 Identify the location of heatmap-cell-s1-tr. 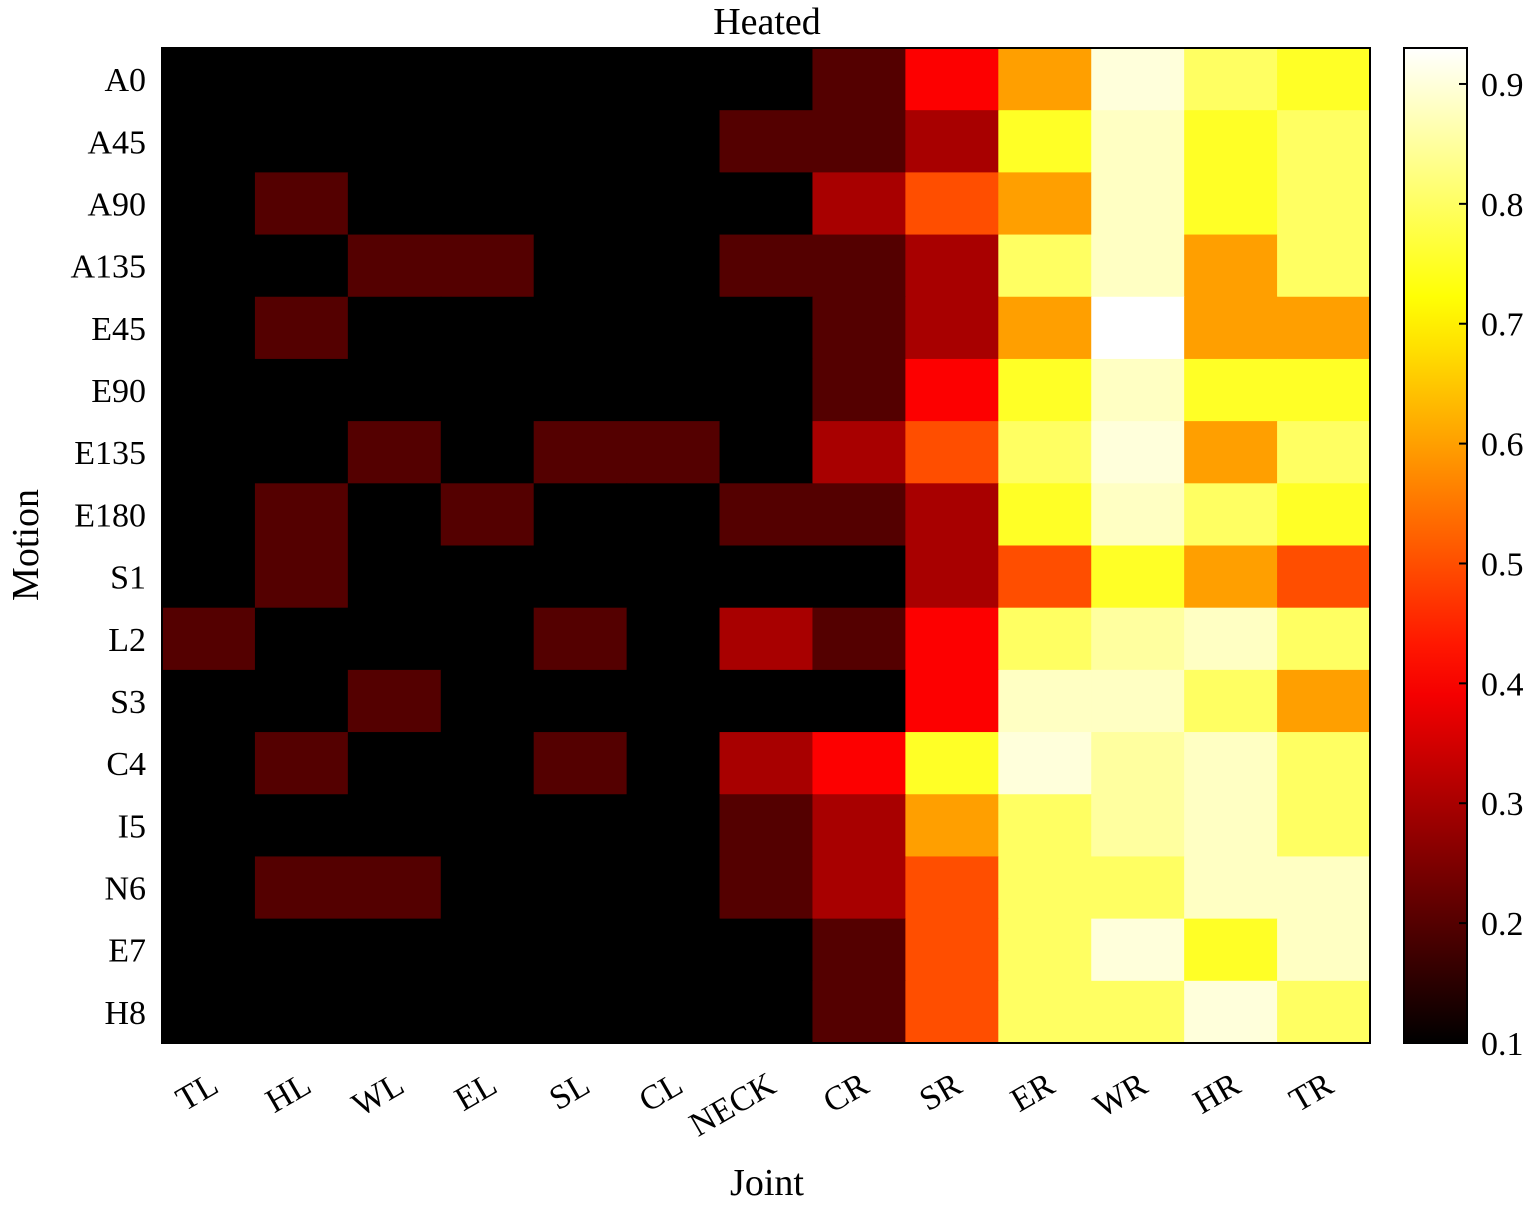
(1324, 577).